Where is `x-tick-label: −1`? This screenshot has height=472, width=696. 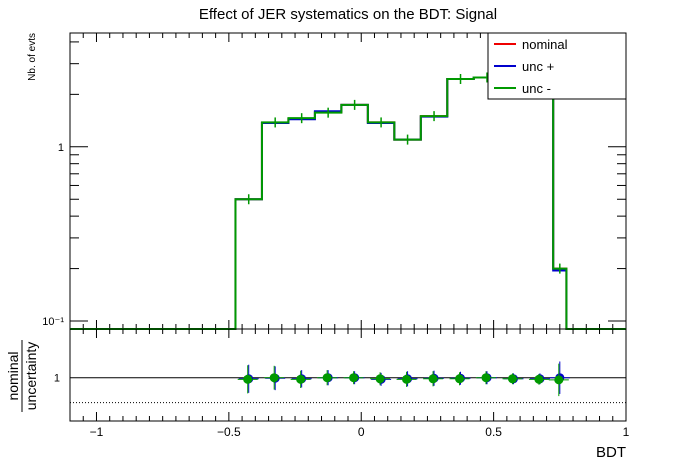
x-tick-label: −1 is located at coordinates (97, 432).